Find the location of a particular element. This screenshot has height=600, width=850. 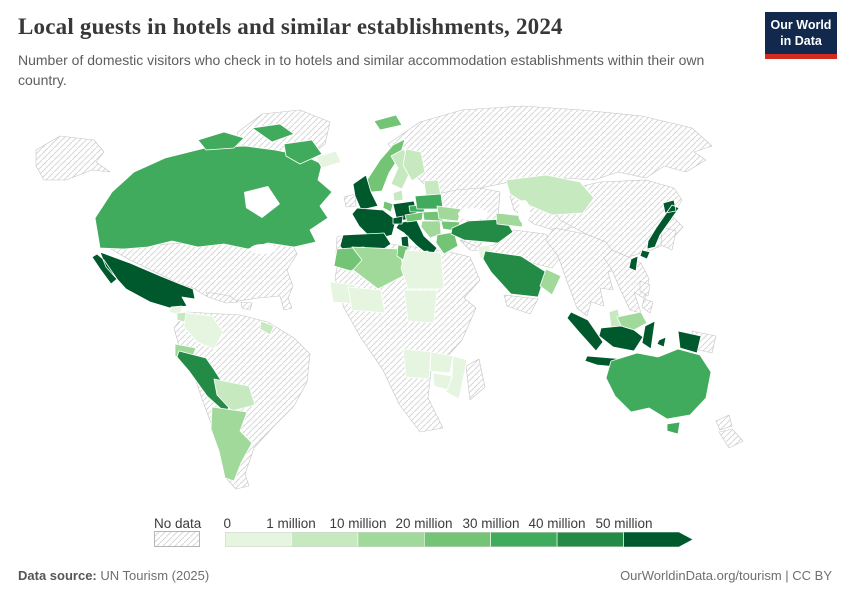

country-baltics is located at coordinates (432, 188).